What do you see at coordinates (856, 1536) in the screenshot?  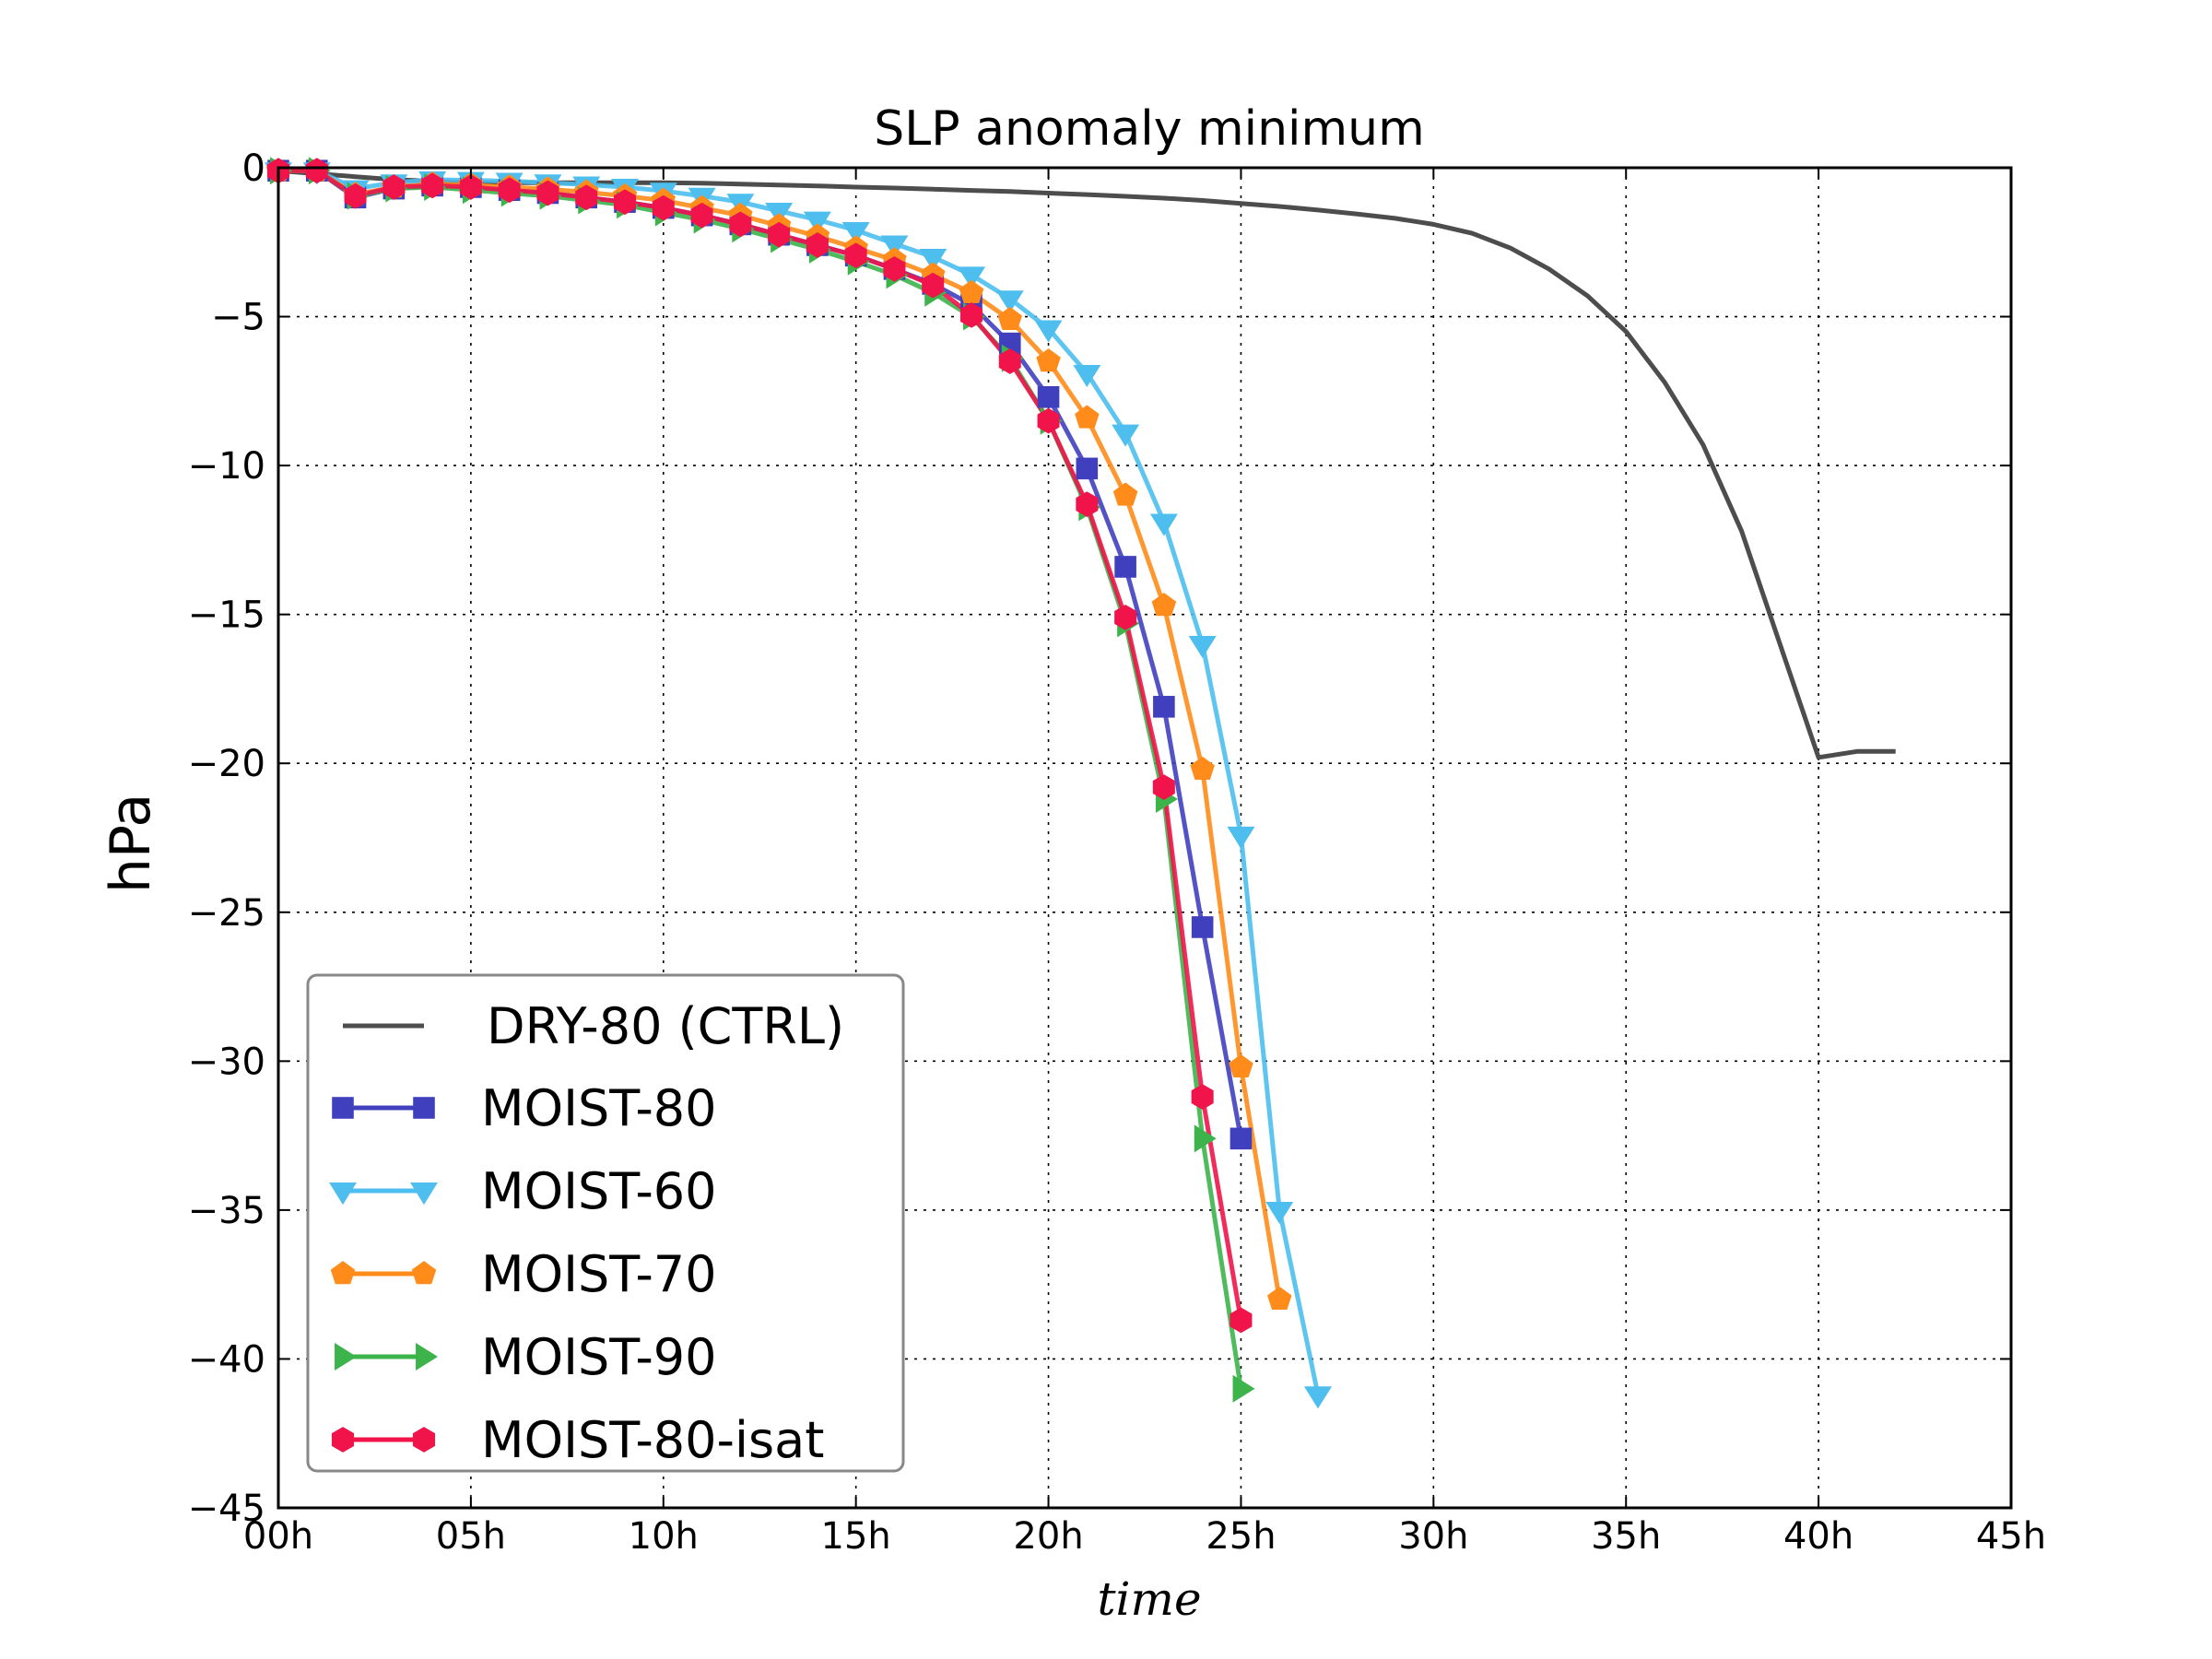 I see `x-tick-label: 15h` at bounding box center [856, 1536].